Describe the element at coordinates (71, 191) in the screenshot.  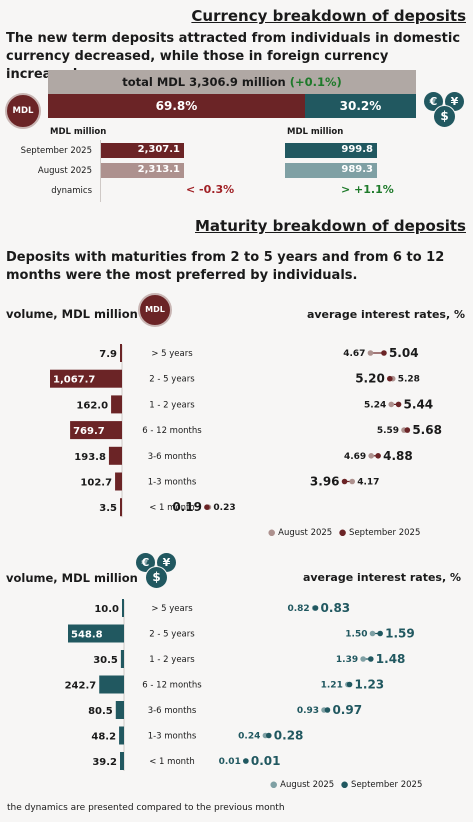
I see `row-label-dynamics: dynamics` at that location.